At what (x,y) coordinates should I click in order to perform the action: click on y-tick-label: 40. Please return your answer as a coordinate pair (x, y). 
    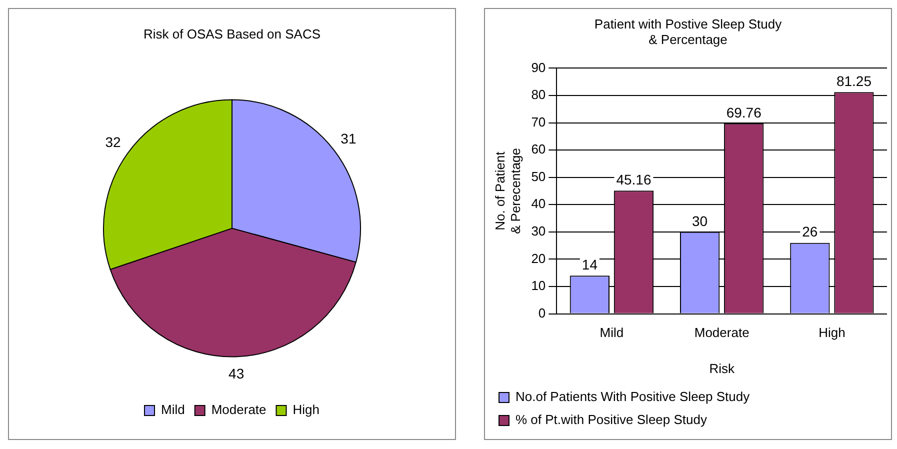
    Looking at the image, I should click on (538, 204).